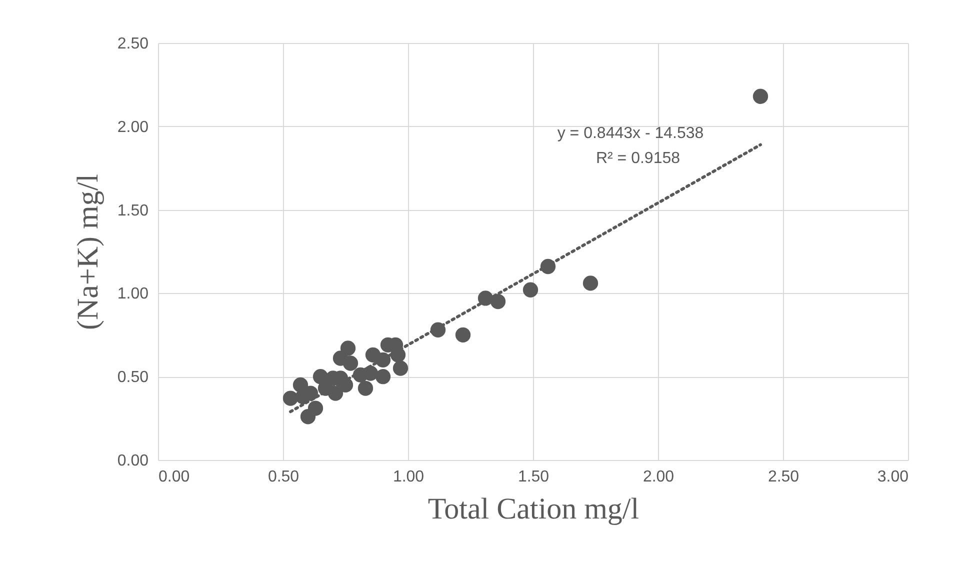  I want to click on x-tick-label: 2.50, so click(784, 477).